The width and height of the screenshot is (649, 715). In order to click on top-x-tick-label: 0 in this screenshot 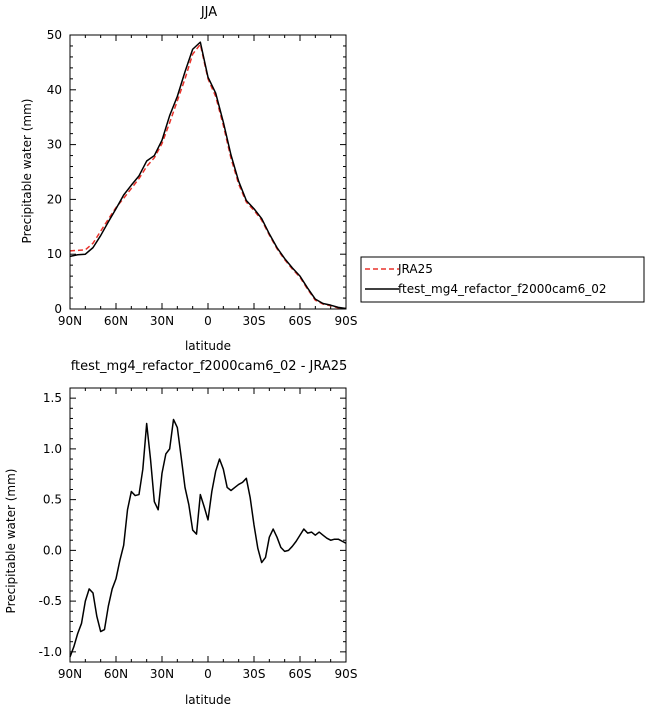, I will do `click(208, 321)`.